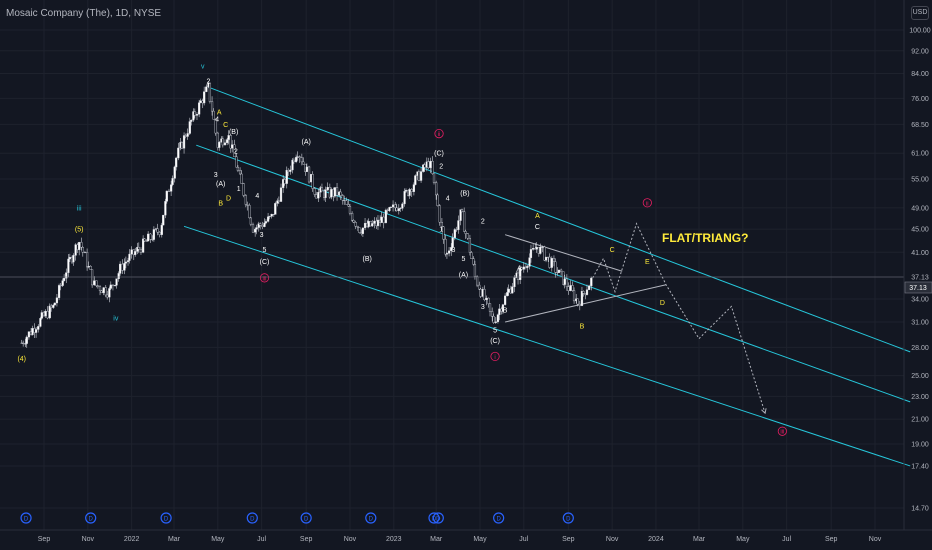  Describe the element at coordinates (679, 318) in the screenshot. I see `projection-line` at that location.